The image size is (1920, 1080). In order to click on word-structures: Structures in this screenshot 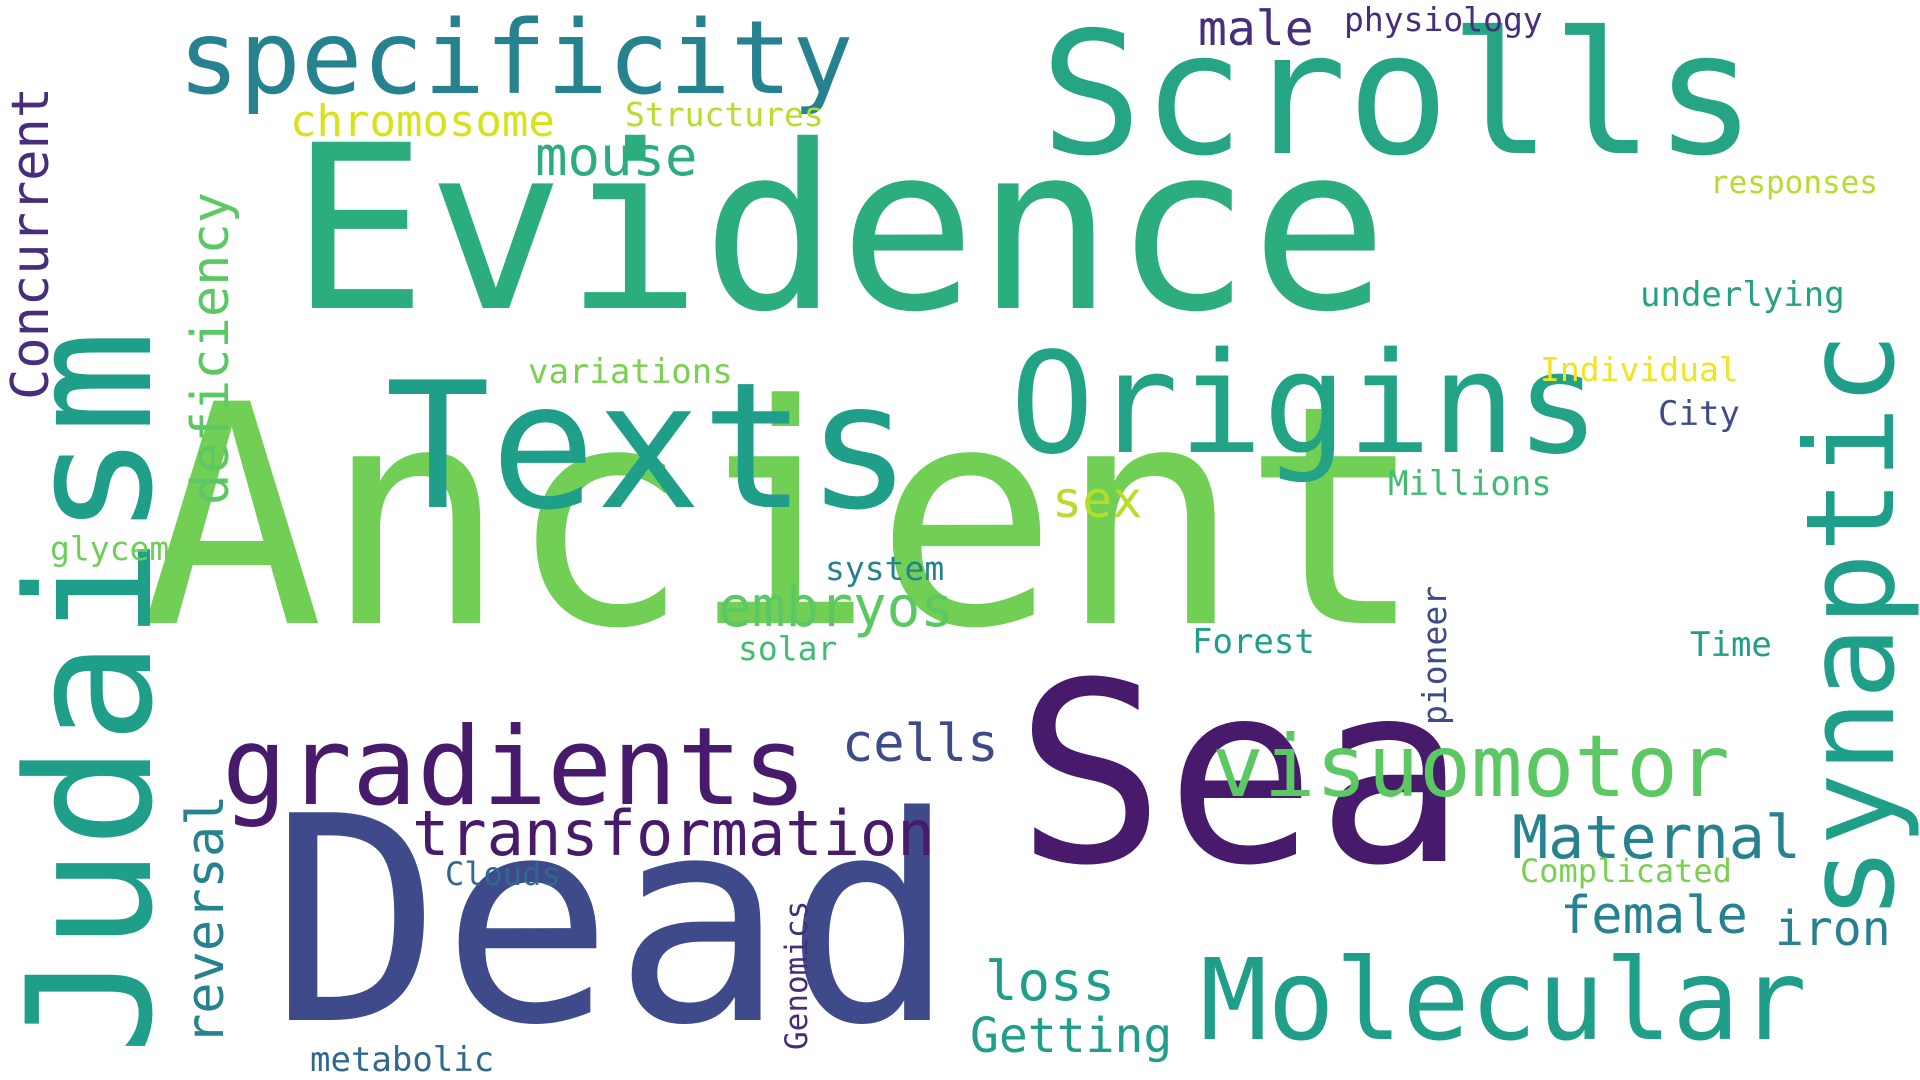, I will do `click(724, 114)`.